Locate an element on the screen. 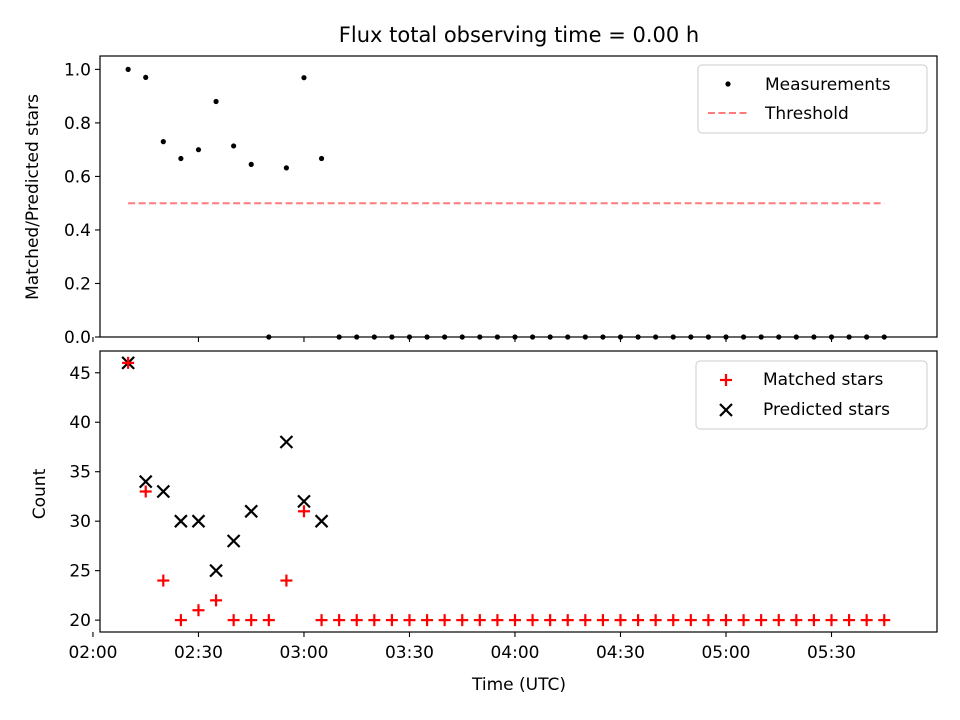 Image resolution: width=960 pixels, height=720 pixels. legend-predicted-marker is located at coordinates (726, 410).